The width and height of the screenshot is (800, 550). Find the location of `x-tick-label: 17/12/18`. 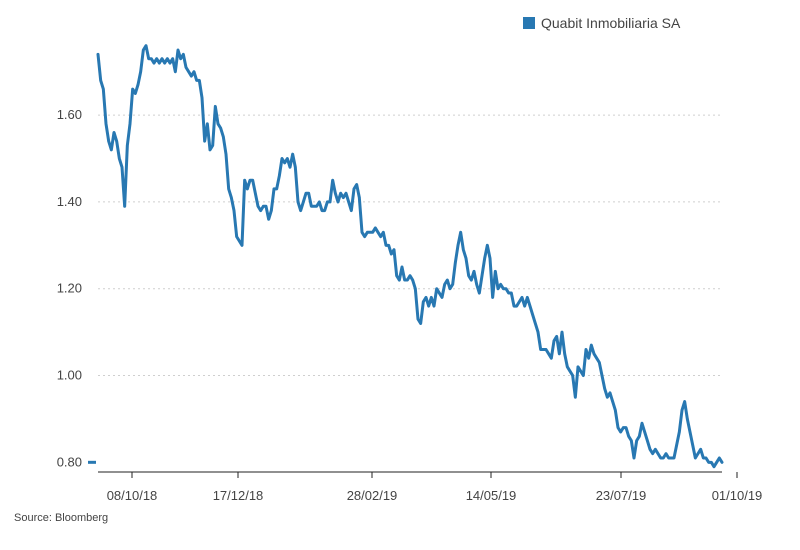

x-tick-label: 17/12/18 is located at coordinates (238, 495).